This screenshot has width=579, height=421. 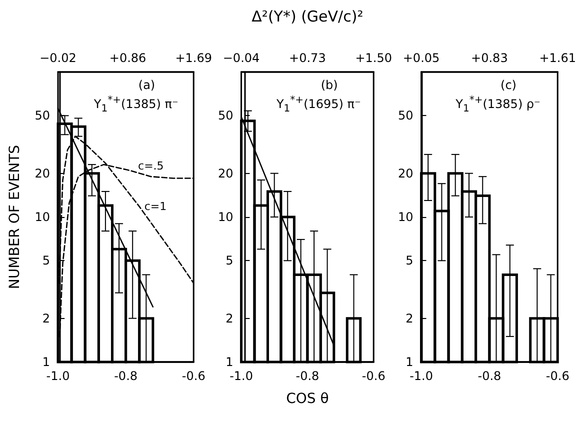 What do you see at coordinates (421, 58) in the screenshot?
I see `x2-tick-label: +0.05` at bounding box center [421, 58].